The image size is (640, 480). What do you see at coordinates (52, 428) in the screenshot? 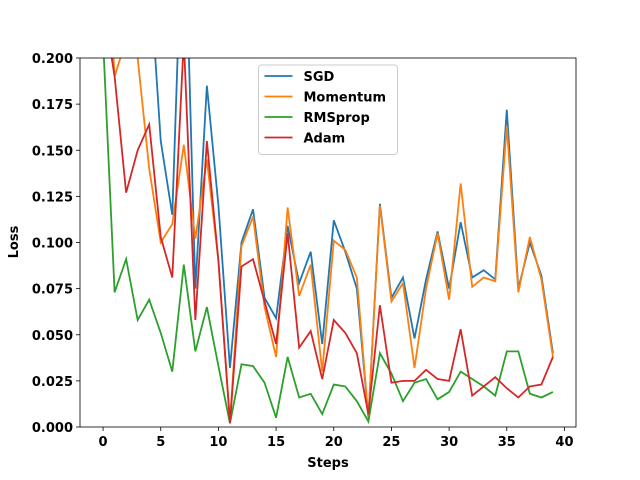
I see `y-tick-label: 0.000` at bounding box center [52, 428].